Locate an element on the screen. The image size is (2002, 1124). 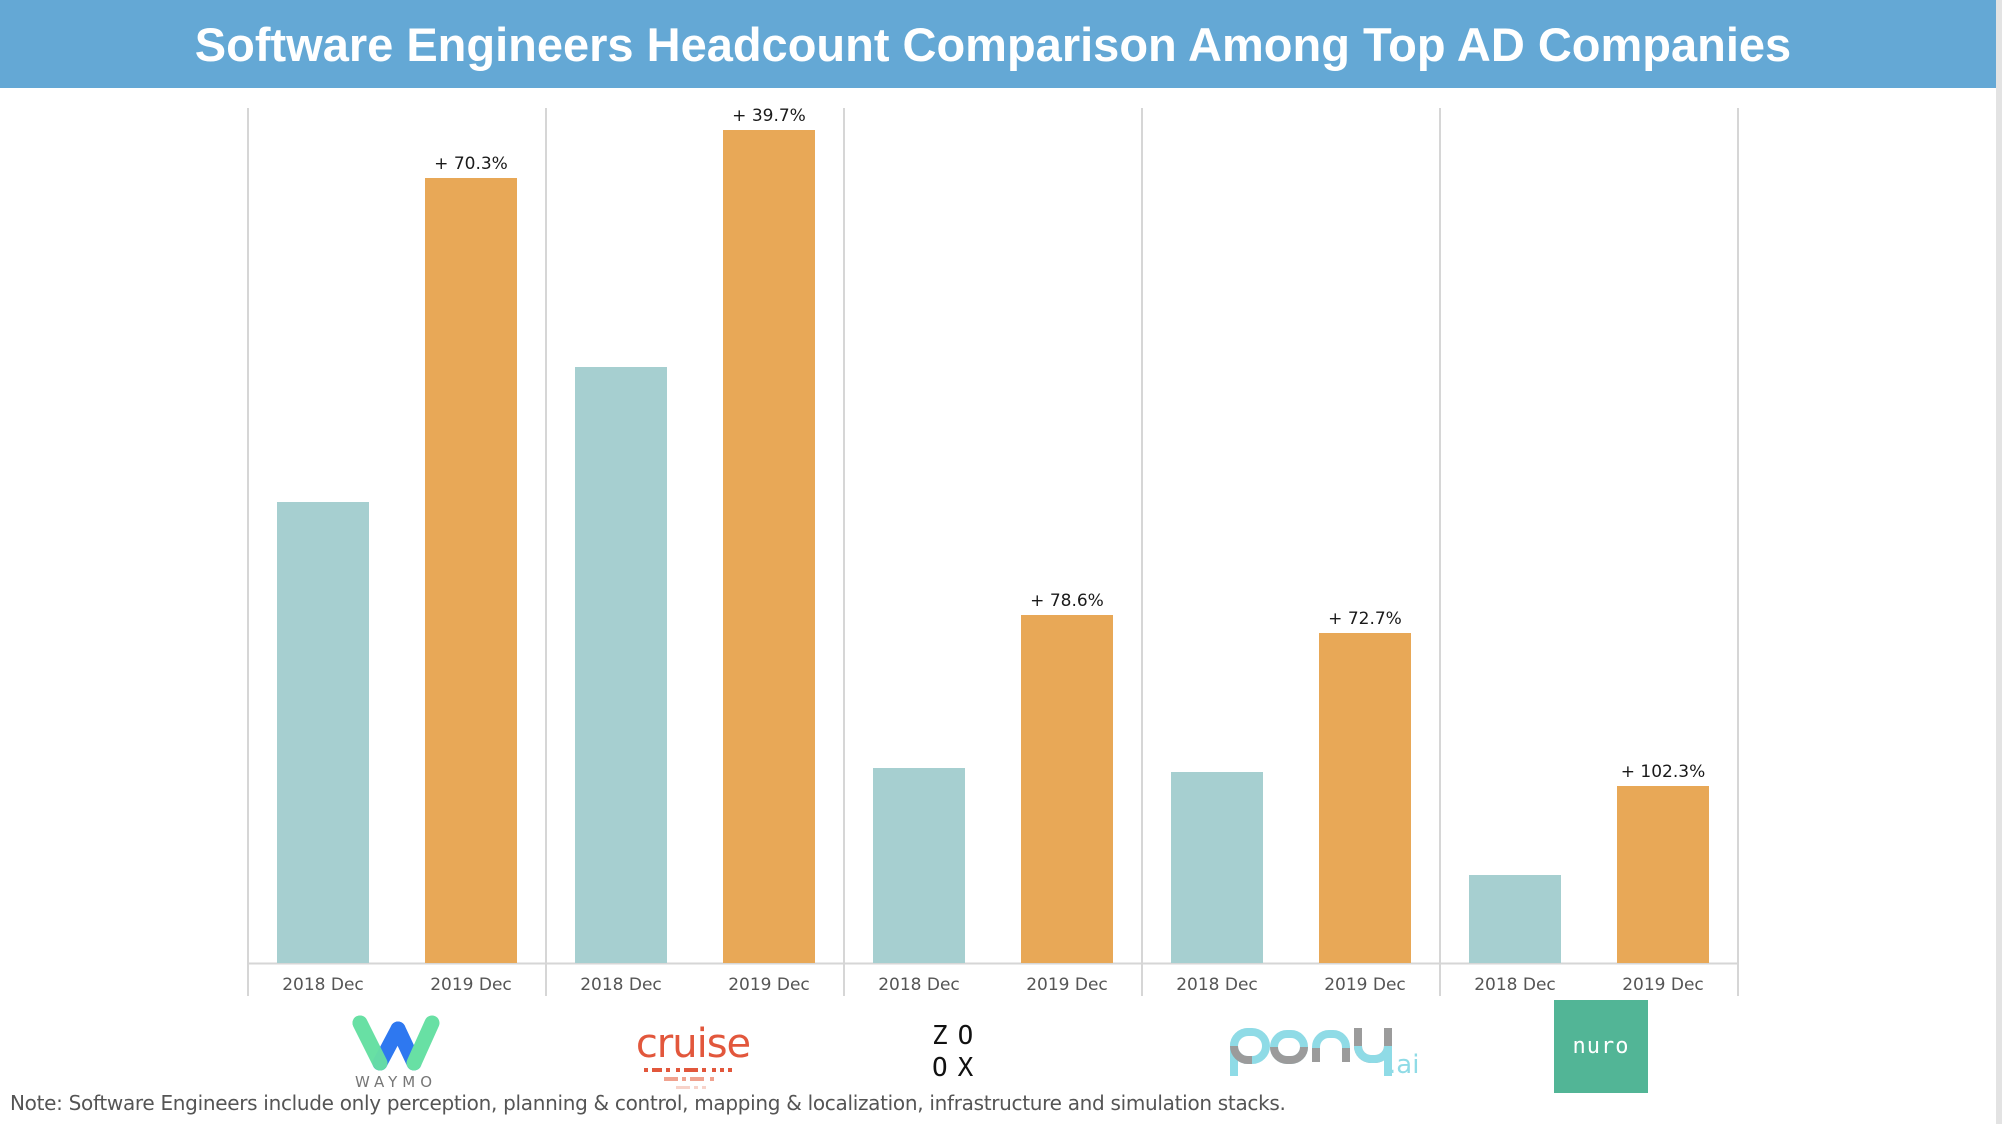
bar-waymo-2018 is located at coordinates (323, 732).